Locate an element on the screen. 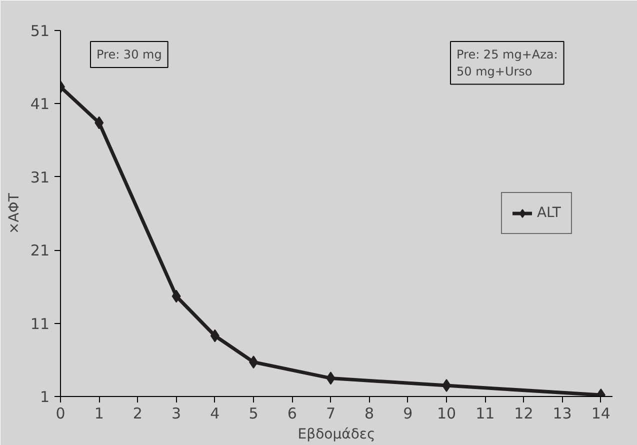 The image size is (637, 445). x-tick-label: 0 is located at coordinates (61, 413).